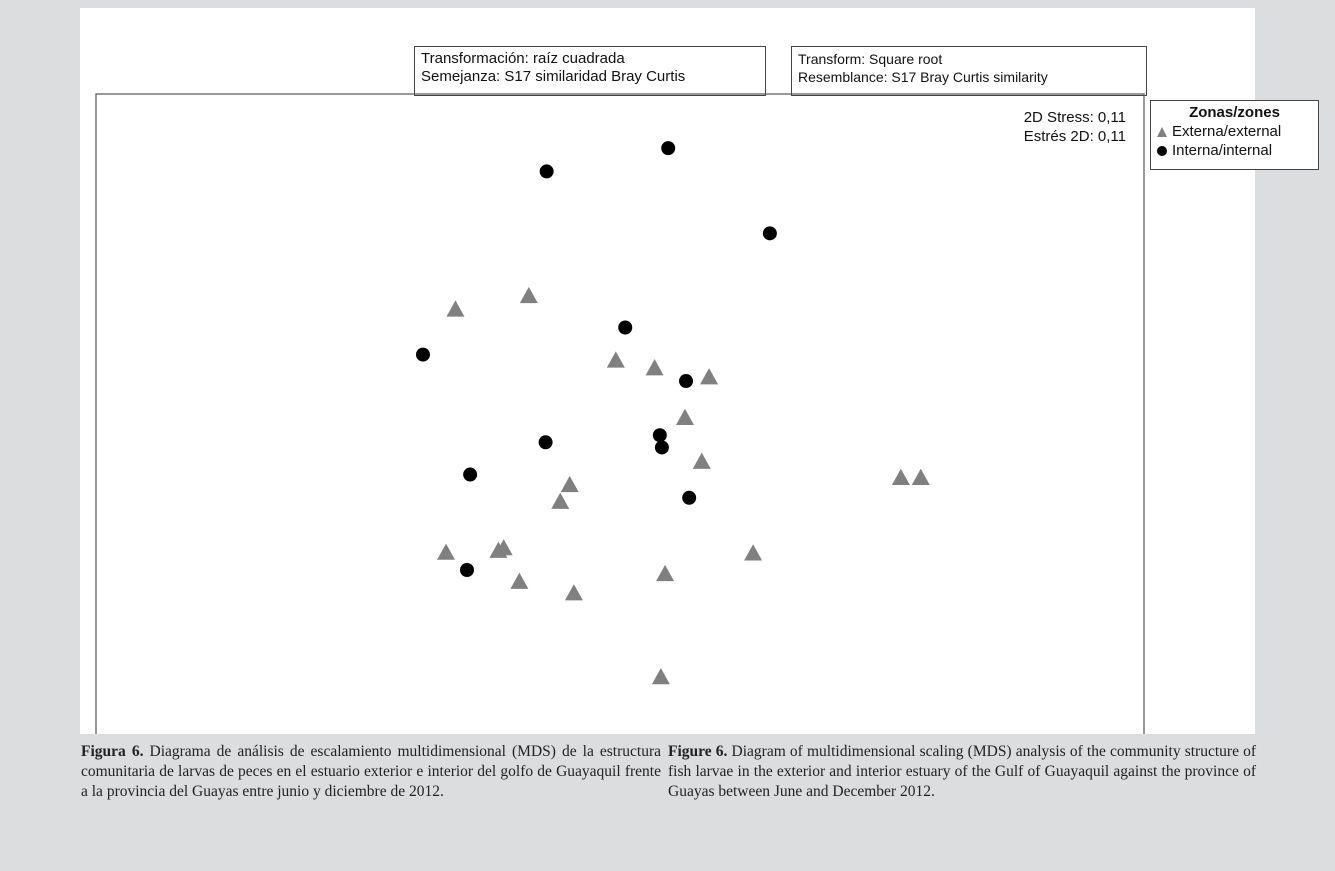 The width and height of the screenshot is (1335, 871). What do you see at coordinates (1028, 127) in the screenshot?
I see `stress-annotation: 2D Stress: 0,11 Estrés 2D: 0,11` at bounding box center [1028, 127].